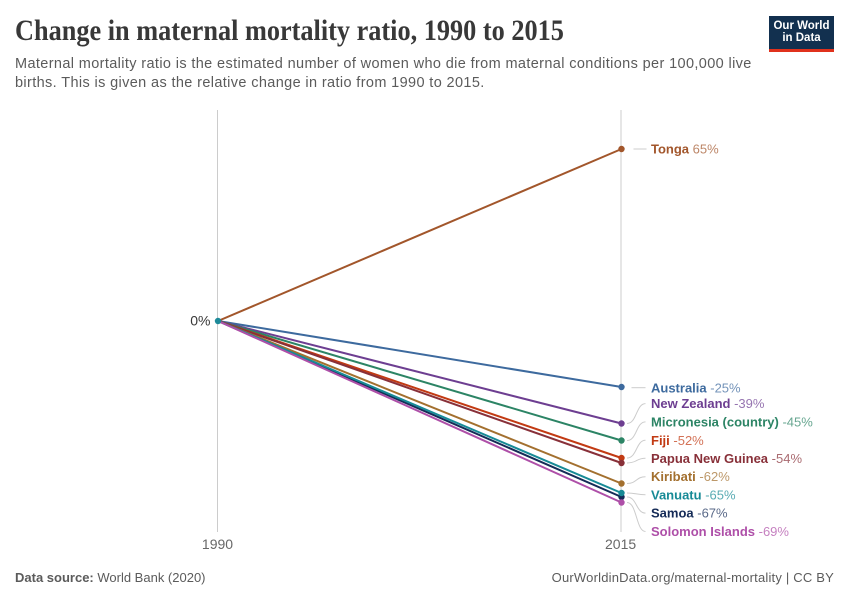  I want to click on svg-text: 0%, so click(200, 321).